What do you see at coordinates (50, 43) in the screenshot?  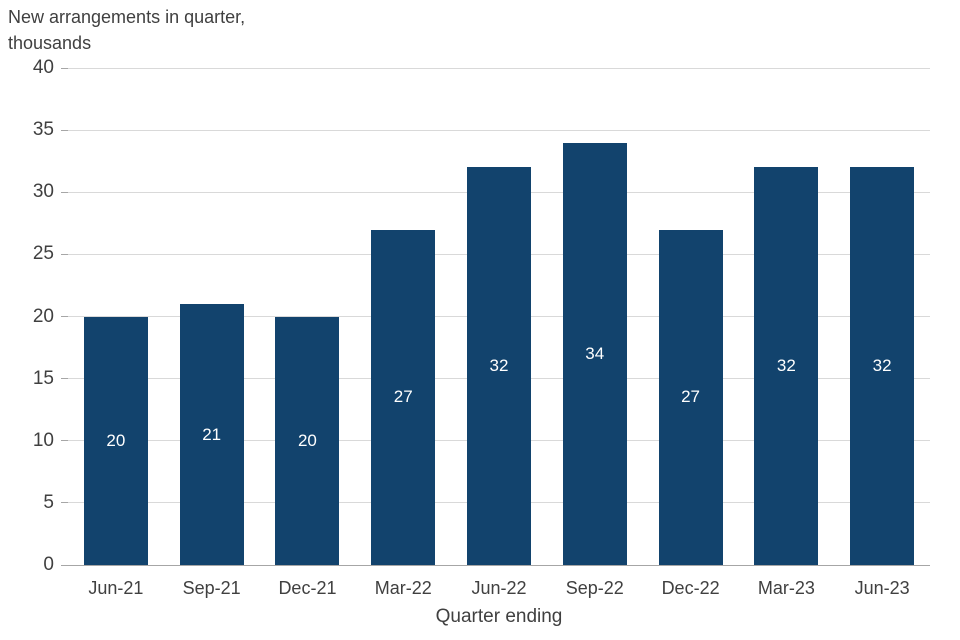 I see `chart-title-line2: thousands` at bounding box center [50, 43].